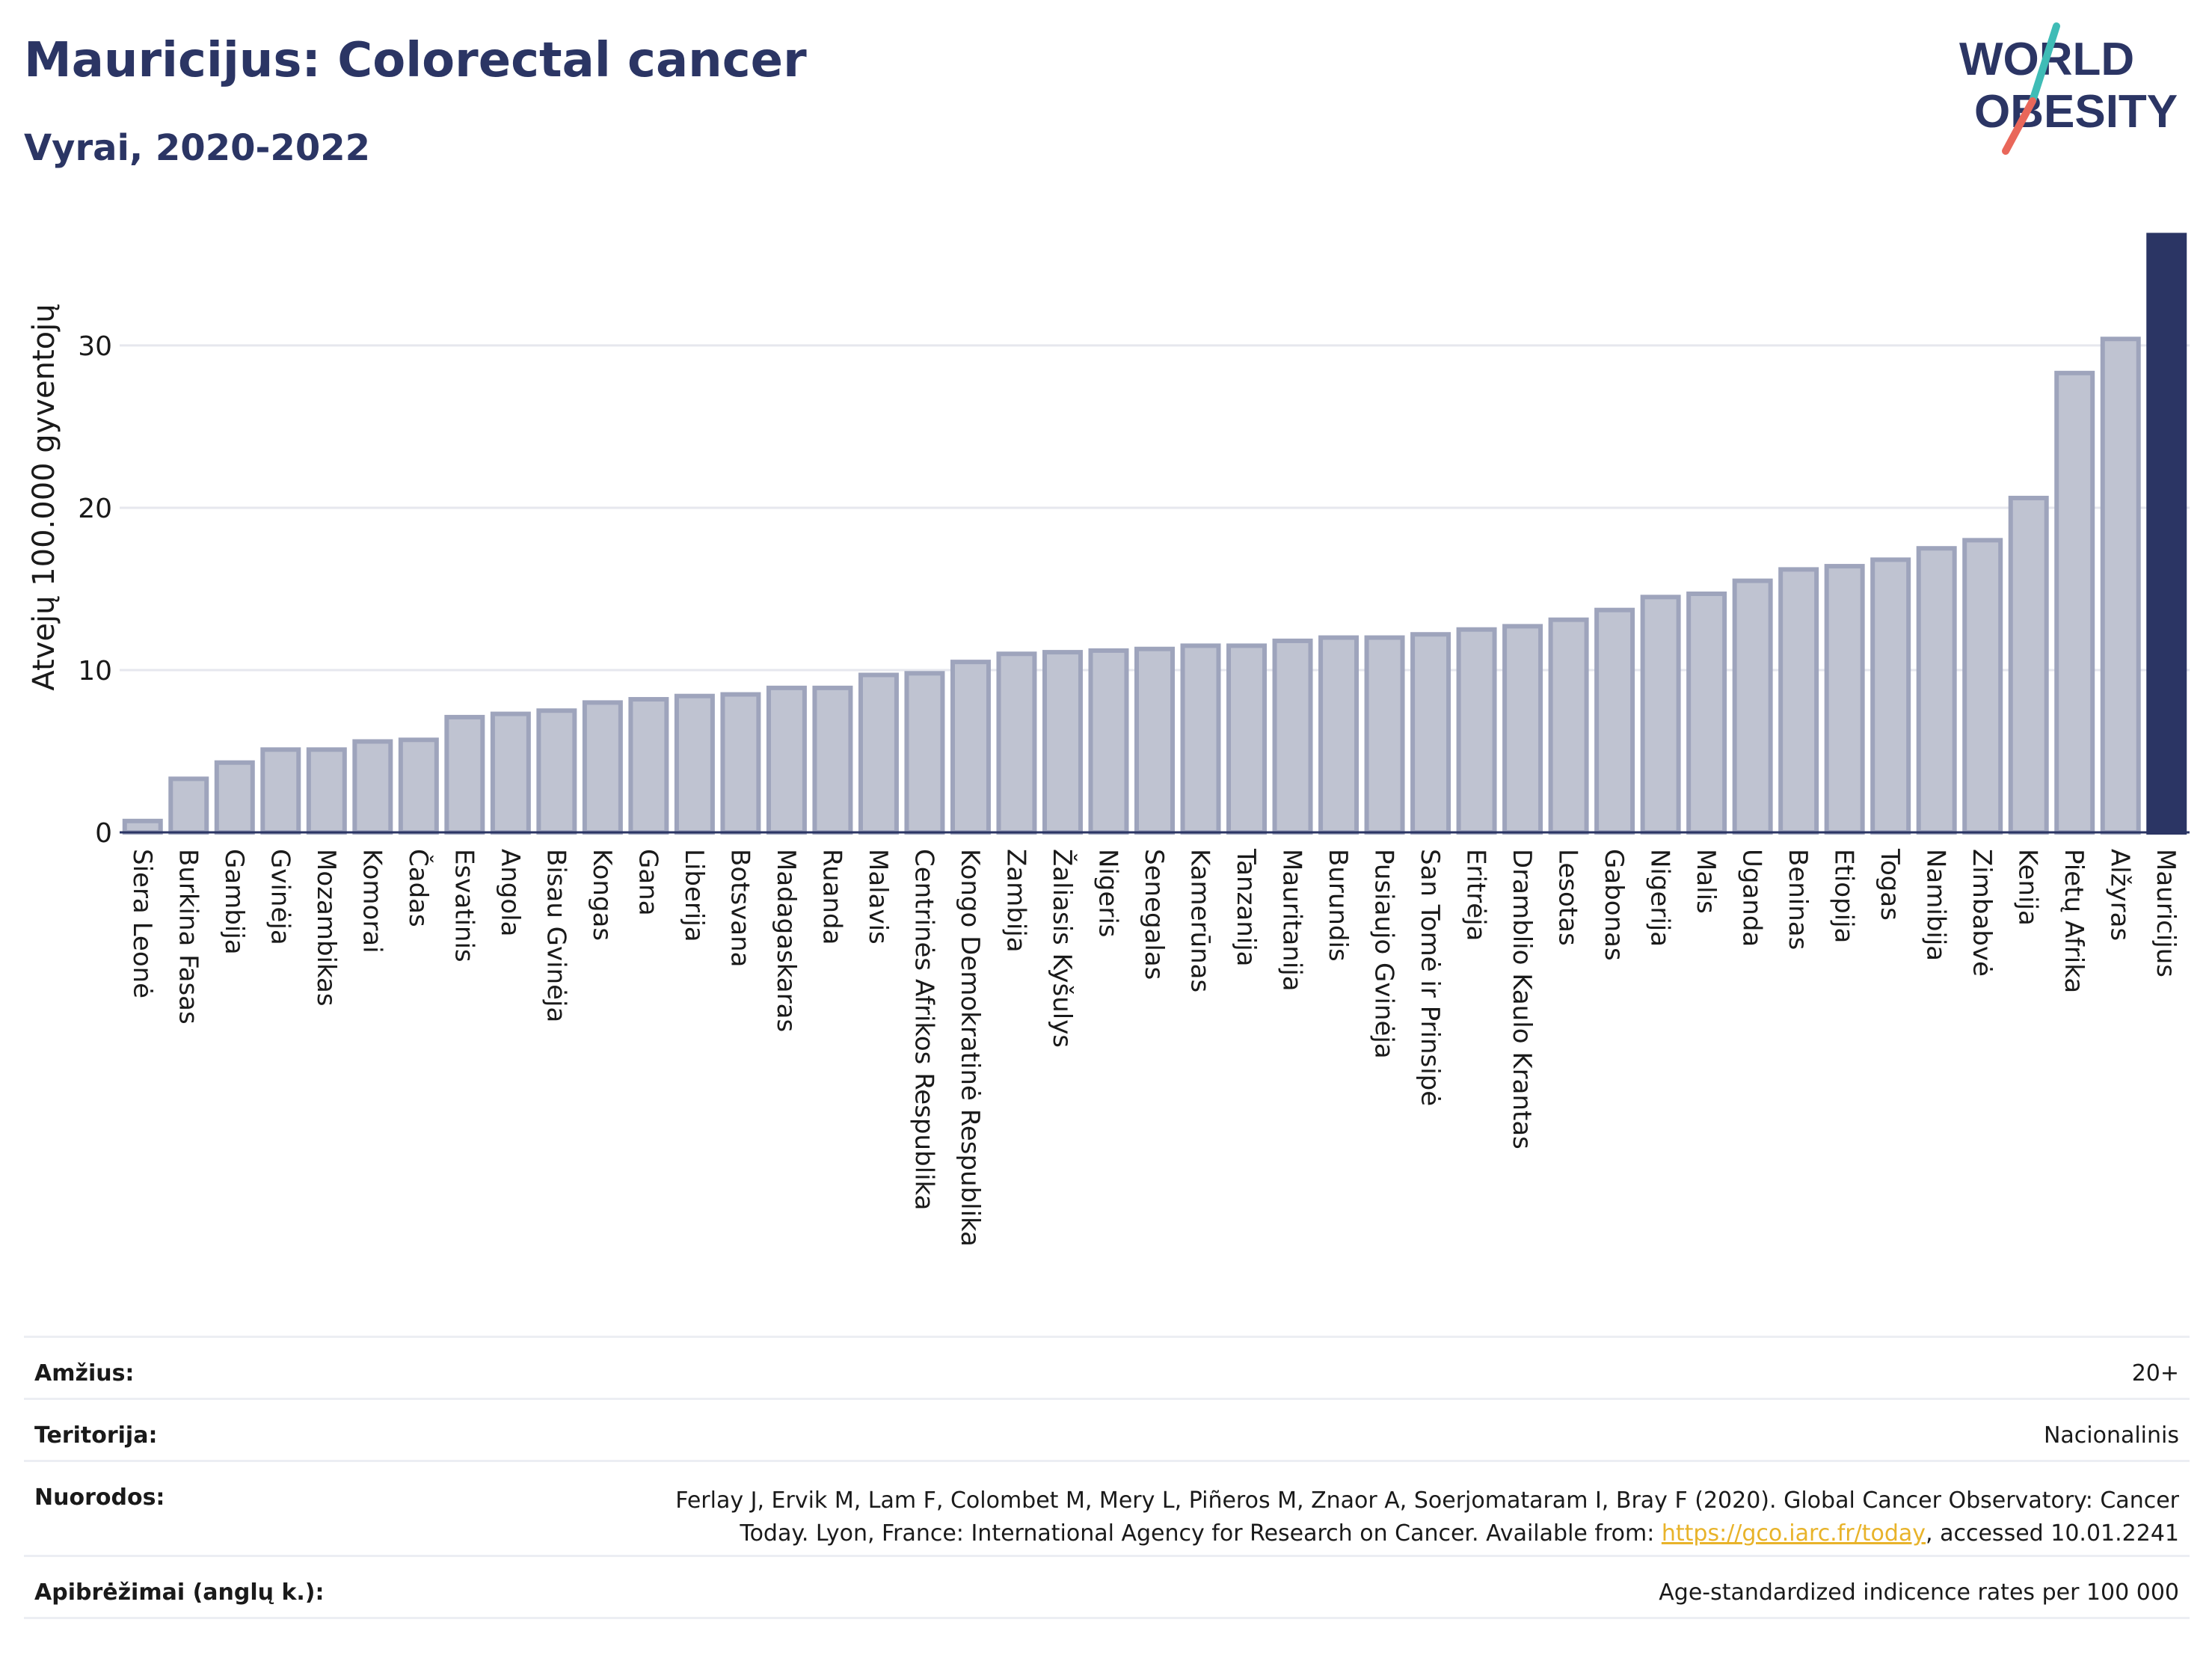 The height and width of the screenshot is (1655, 2212). What do you see at coordinates (2074, 921) in the screenshot?
I see `x-tick-label: Pietų Afrika` at bounding box center [2074, 921].